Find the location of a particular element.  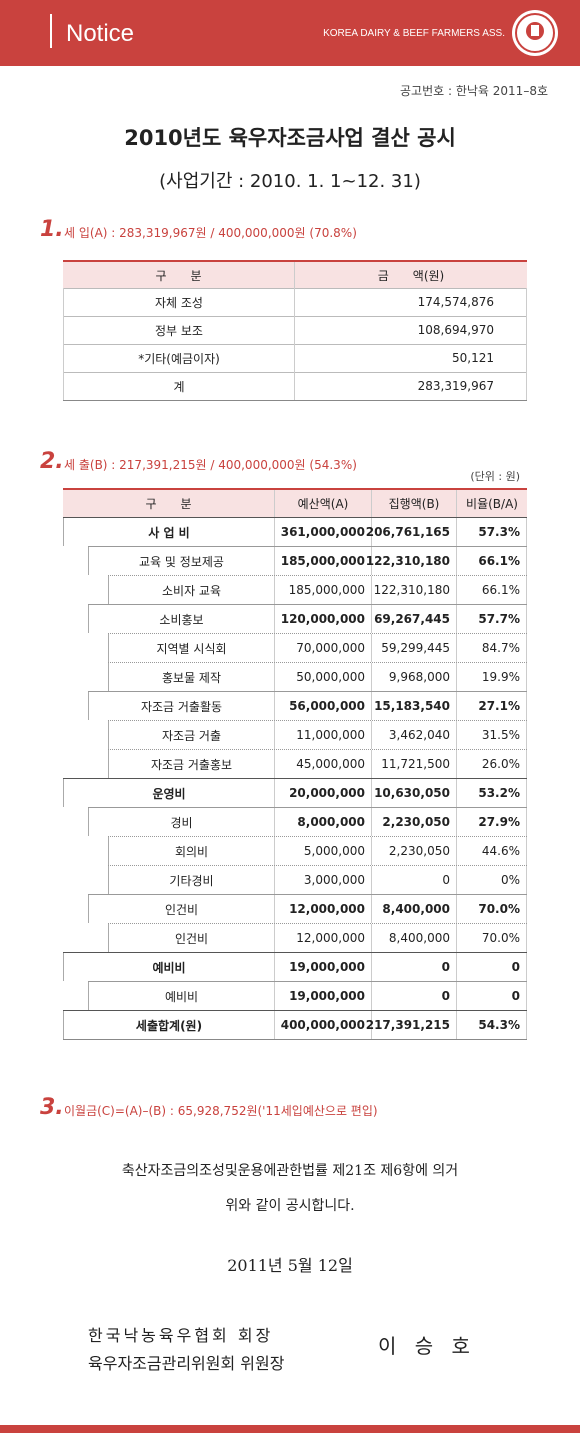

table-cell: 홍보물 제작 is located at coordinates (191, 677).